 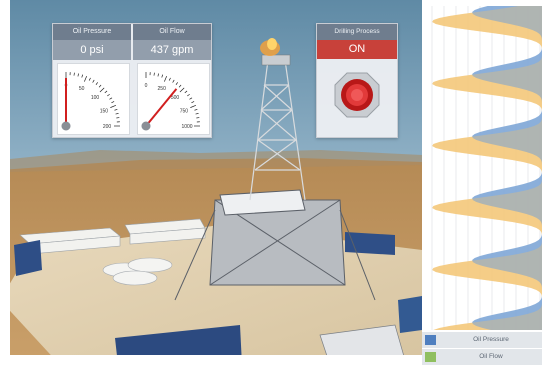 I want to click on legend-swatch-flow, so click(x=430, y=357).